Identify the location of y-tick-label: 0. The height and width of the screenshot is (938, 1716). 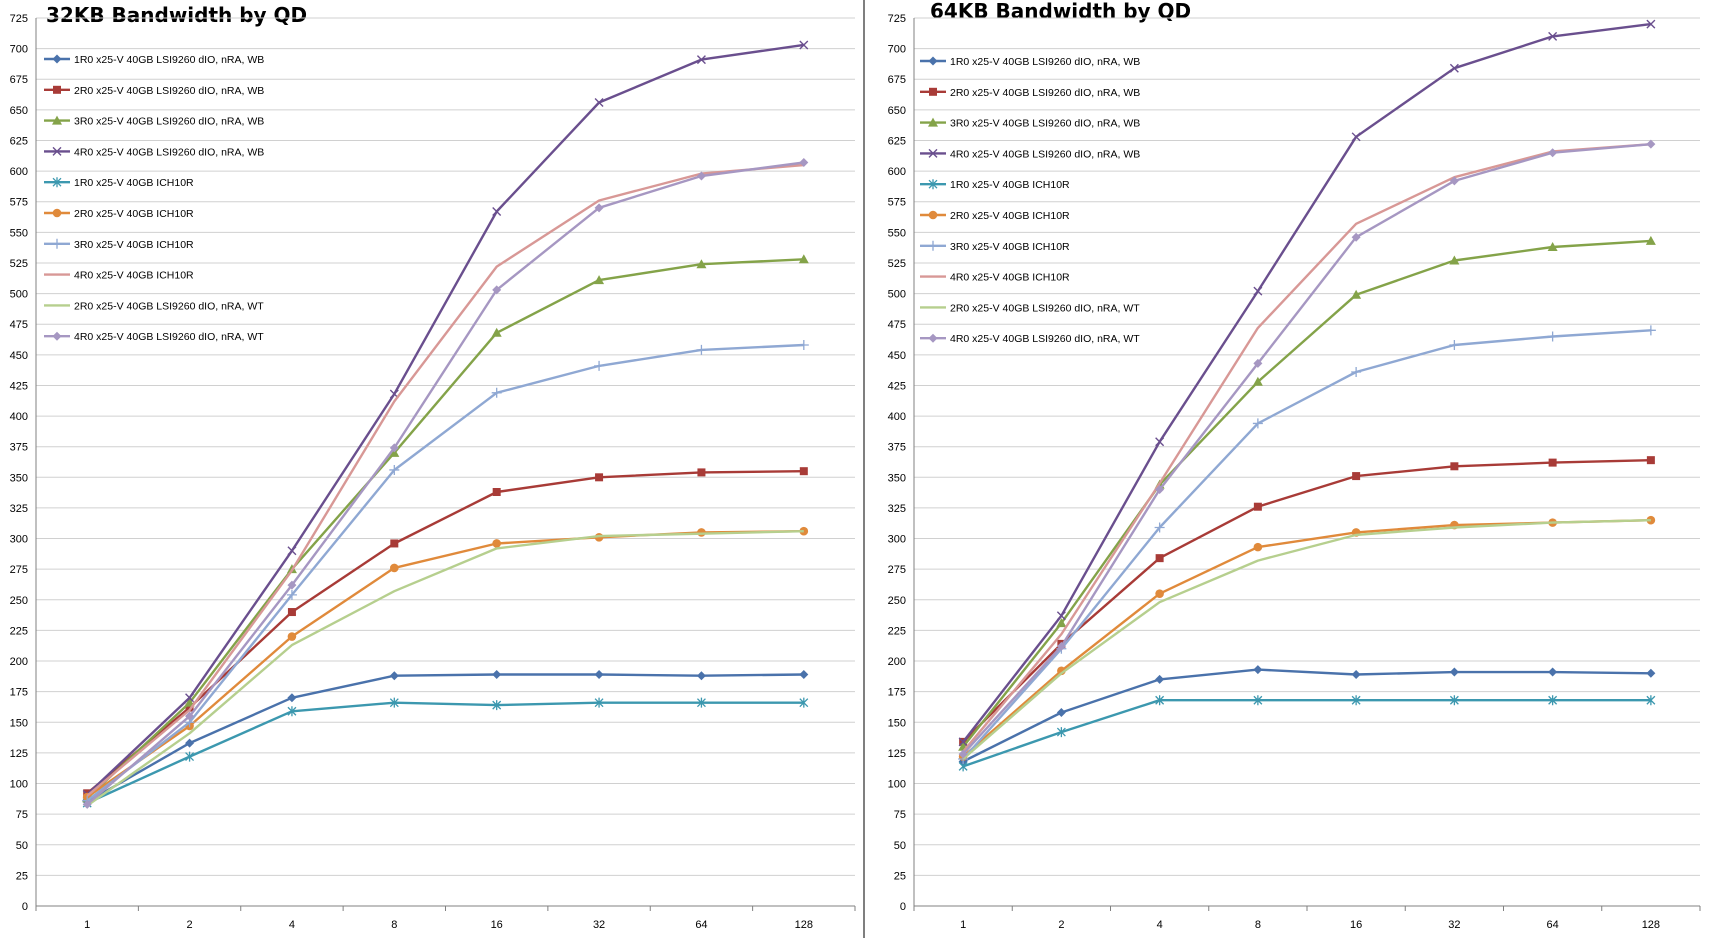
(25, 907).